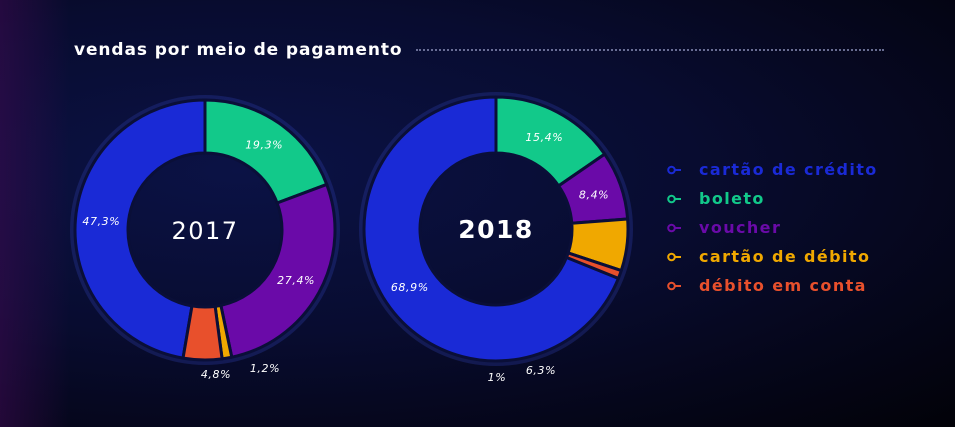 The image size is (955, 427). What do you see at coordinates (265, 368) in the screenshot?
I see `slice-label-2017-3: 1,2%` at bounding box center [265, 368].